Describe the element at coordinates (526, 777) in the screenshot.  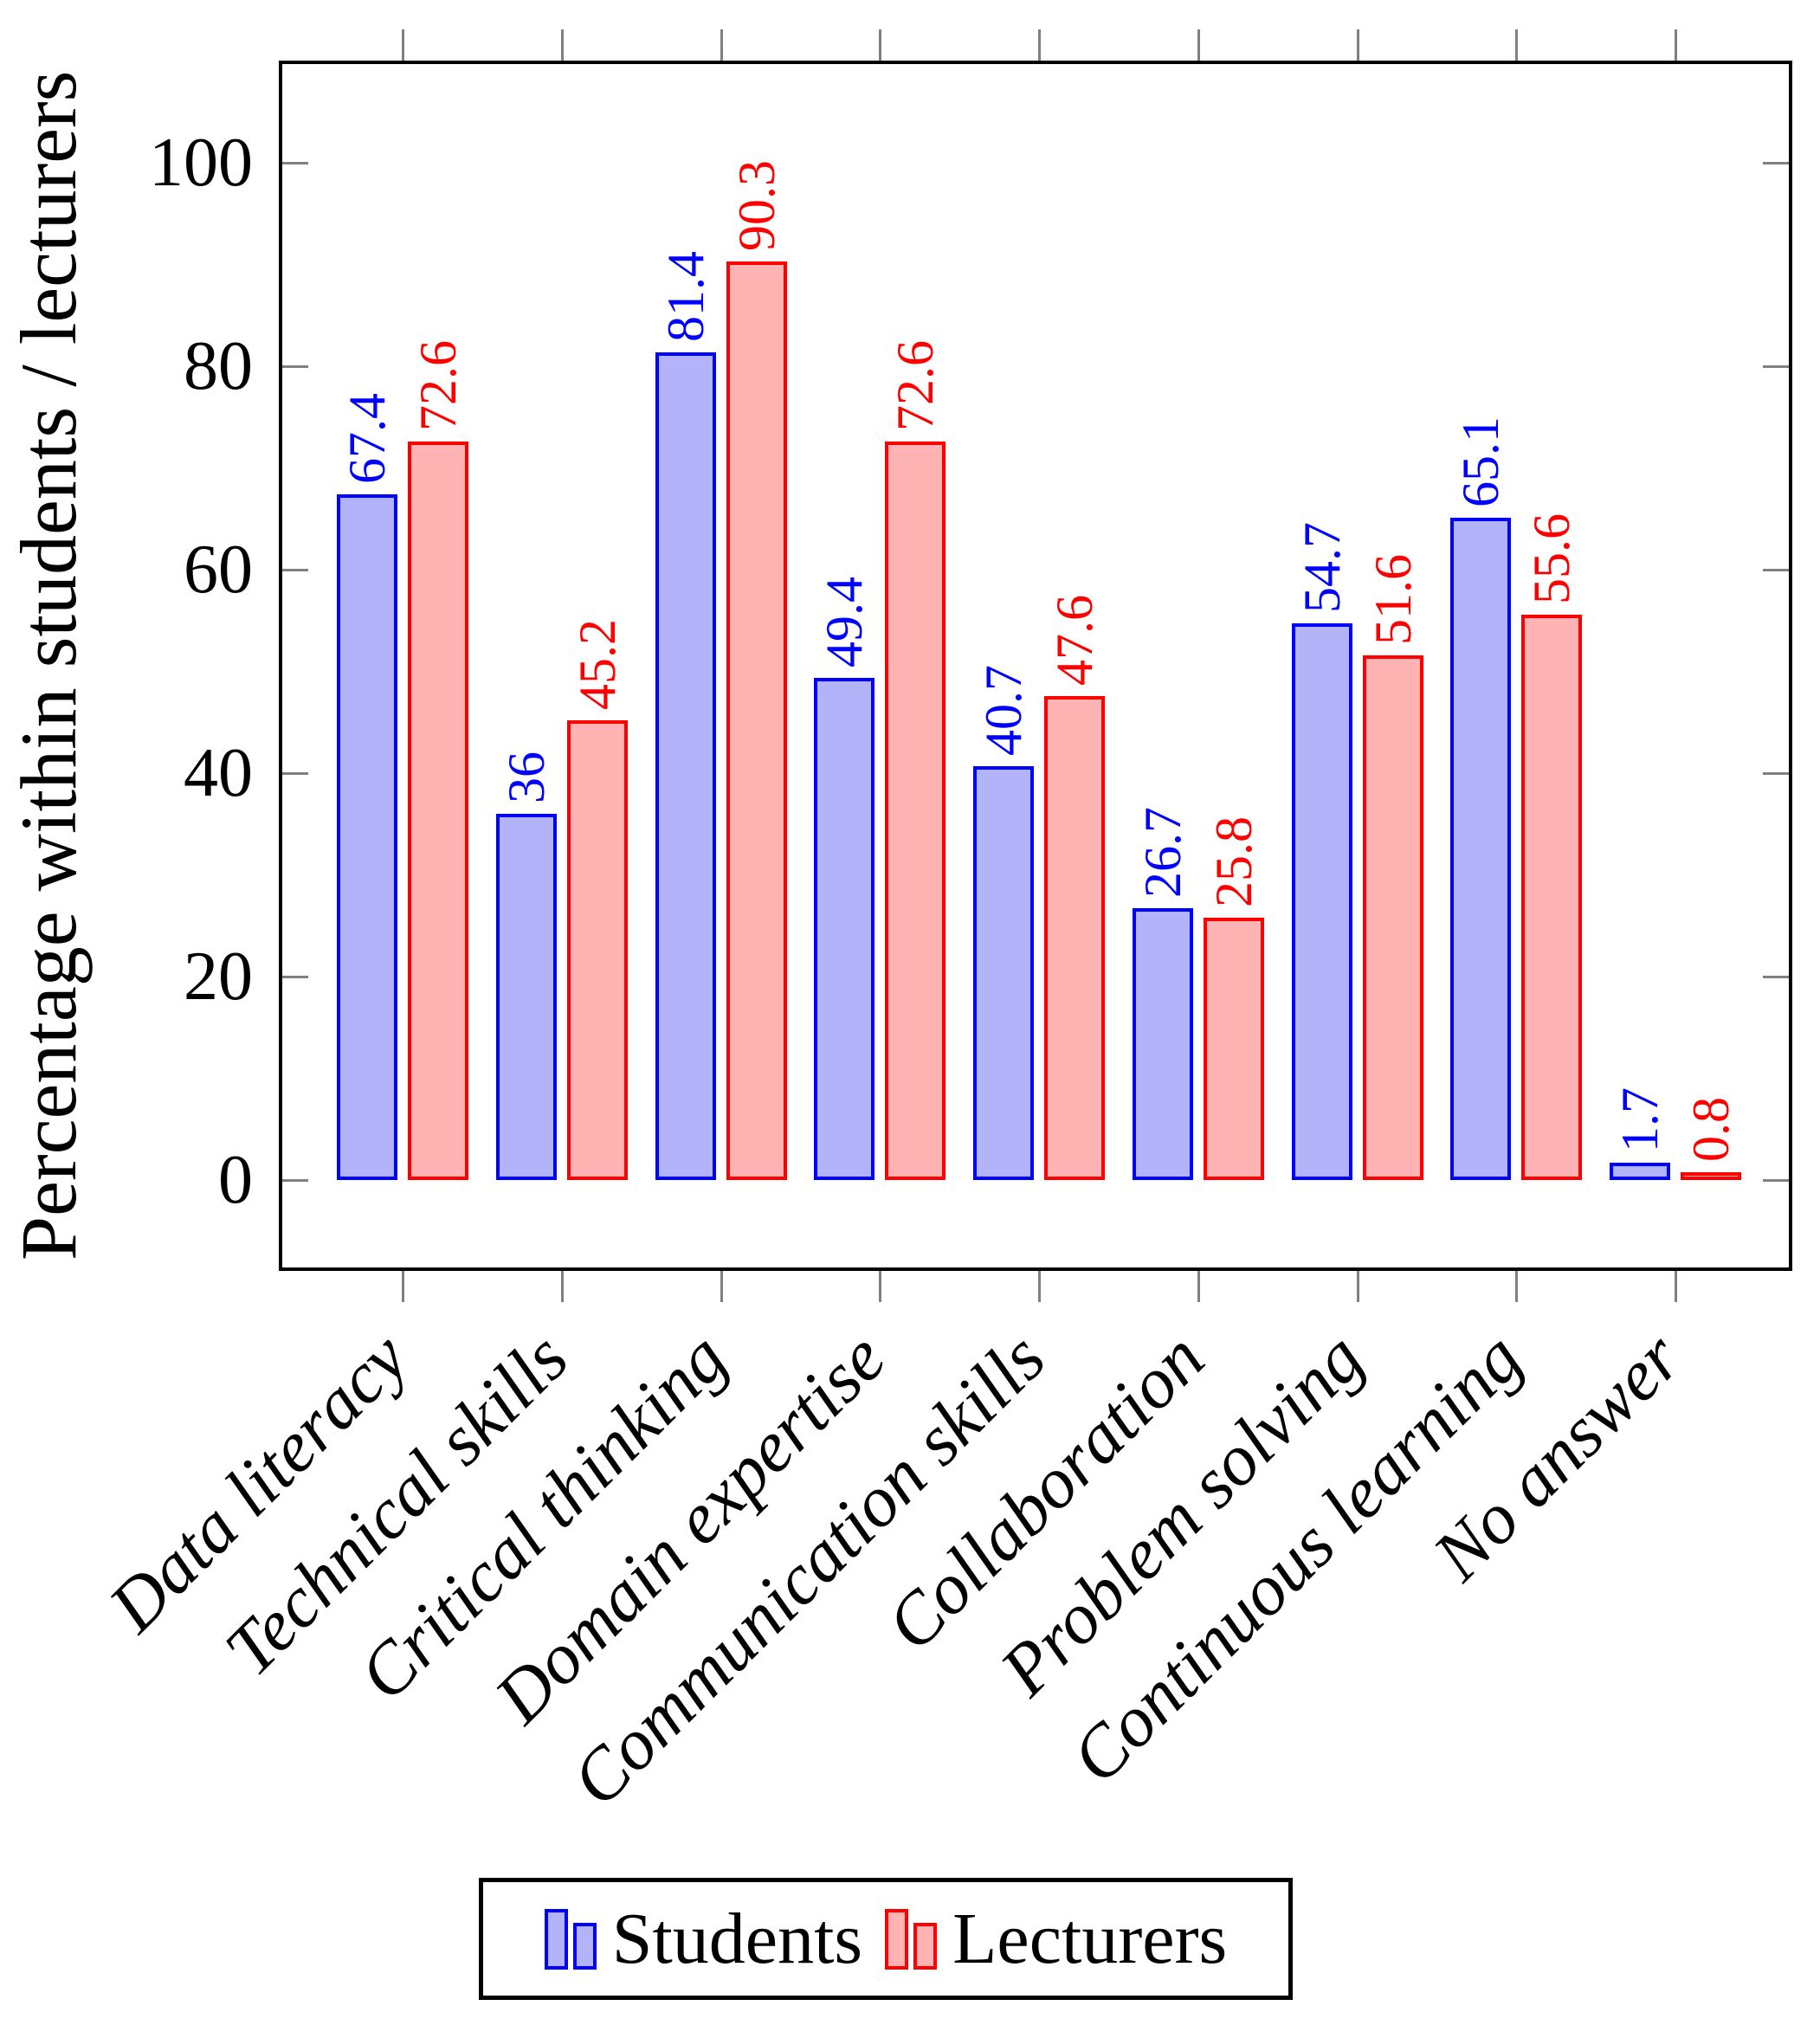
I see `students-value-label: 36` at that location.